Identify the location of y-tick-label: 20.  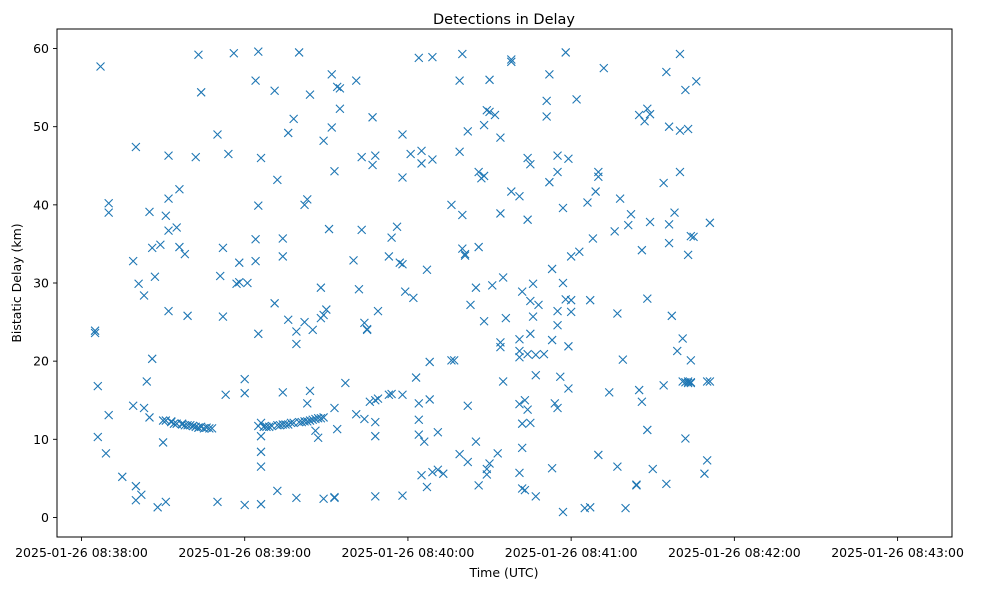
(41, 361).